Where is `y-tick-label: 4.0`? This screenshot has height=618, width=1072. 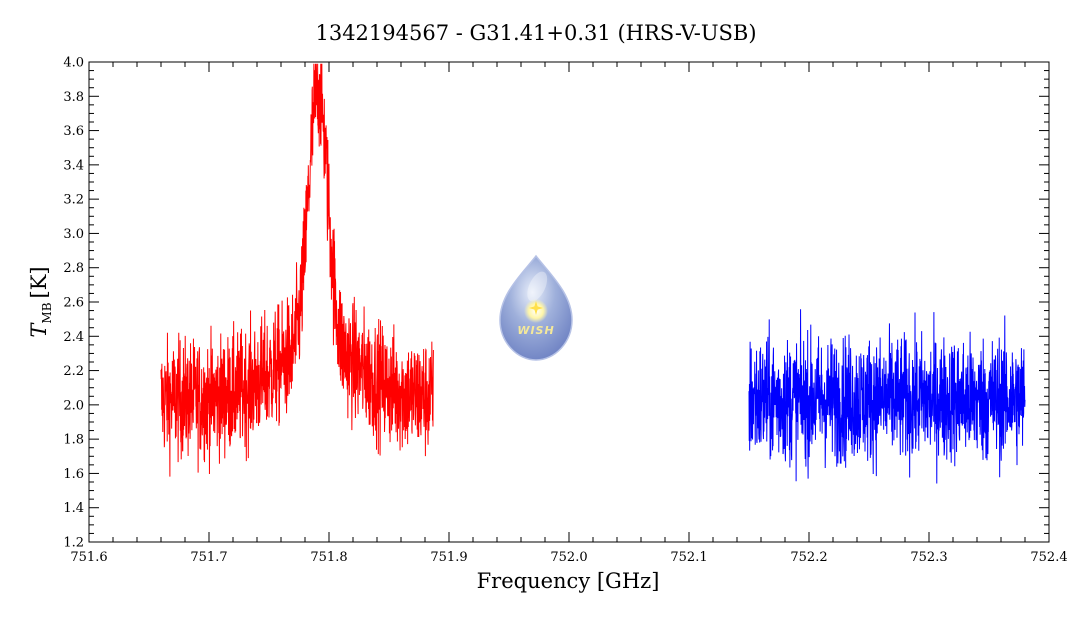
y-tick-label: 4.0 is located at coordinates (73, 63).